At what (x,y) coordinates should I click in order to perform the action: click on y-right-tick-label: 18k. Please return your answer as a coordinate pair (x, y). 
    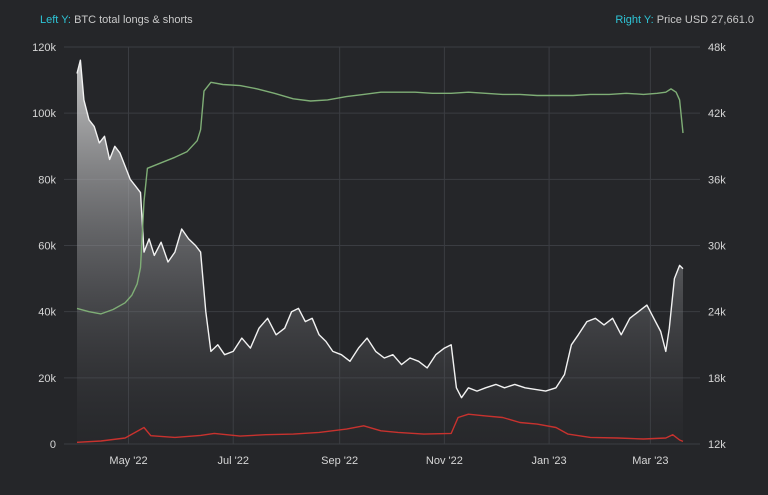
    Looking at the image, I should click on (717, 379).